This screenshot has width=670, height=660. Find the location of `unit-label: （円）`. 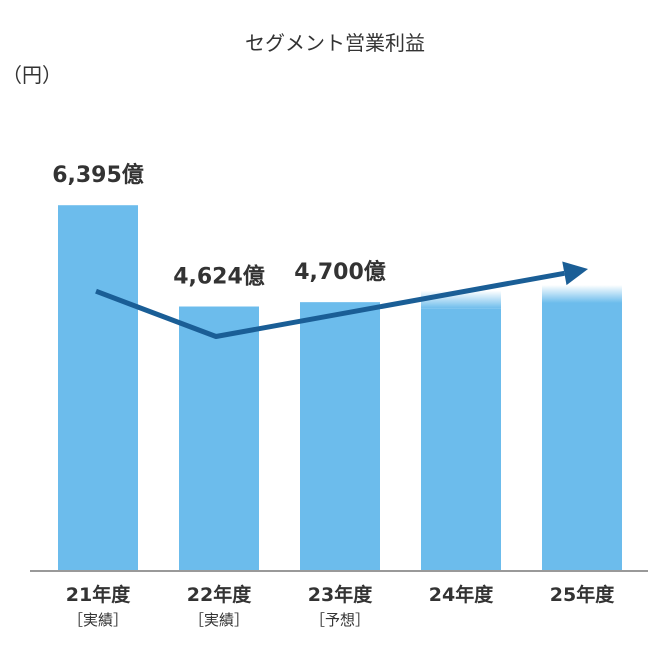

unit-label: （円） is located at coordinates (32, 75).